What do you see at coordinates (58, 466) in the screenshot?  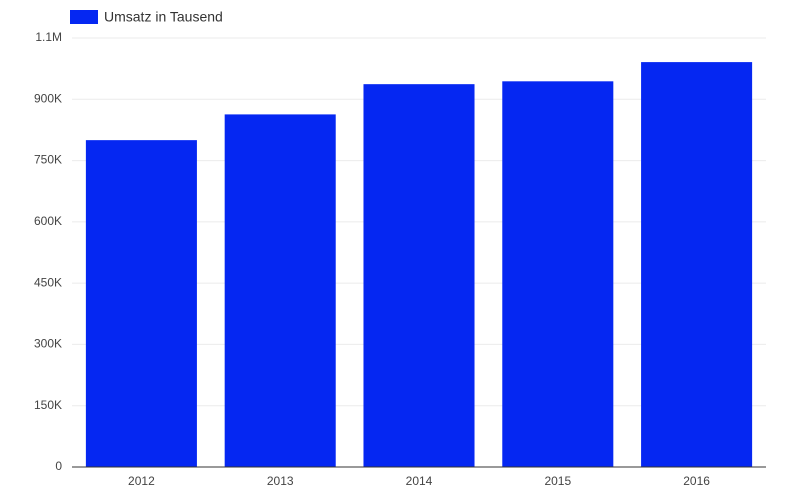 I see `y-tick-label: 0` at bounding box center [58, 466].